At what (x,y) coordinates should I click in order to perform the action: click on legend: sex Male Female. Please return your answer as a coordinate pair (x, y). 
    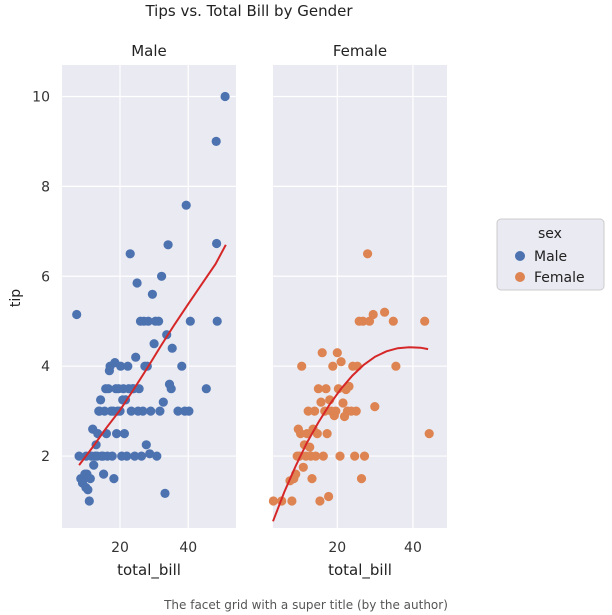
    Looking at the image, I should click on (550, 254).